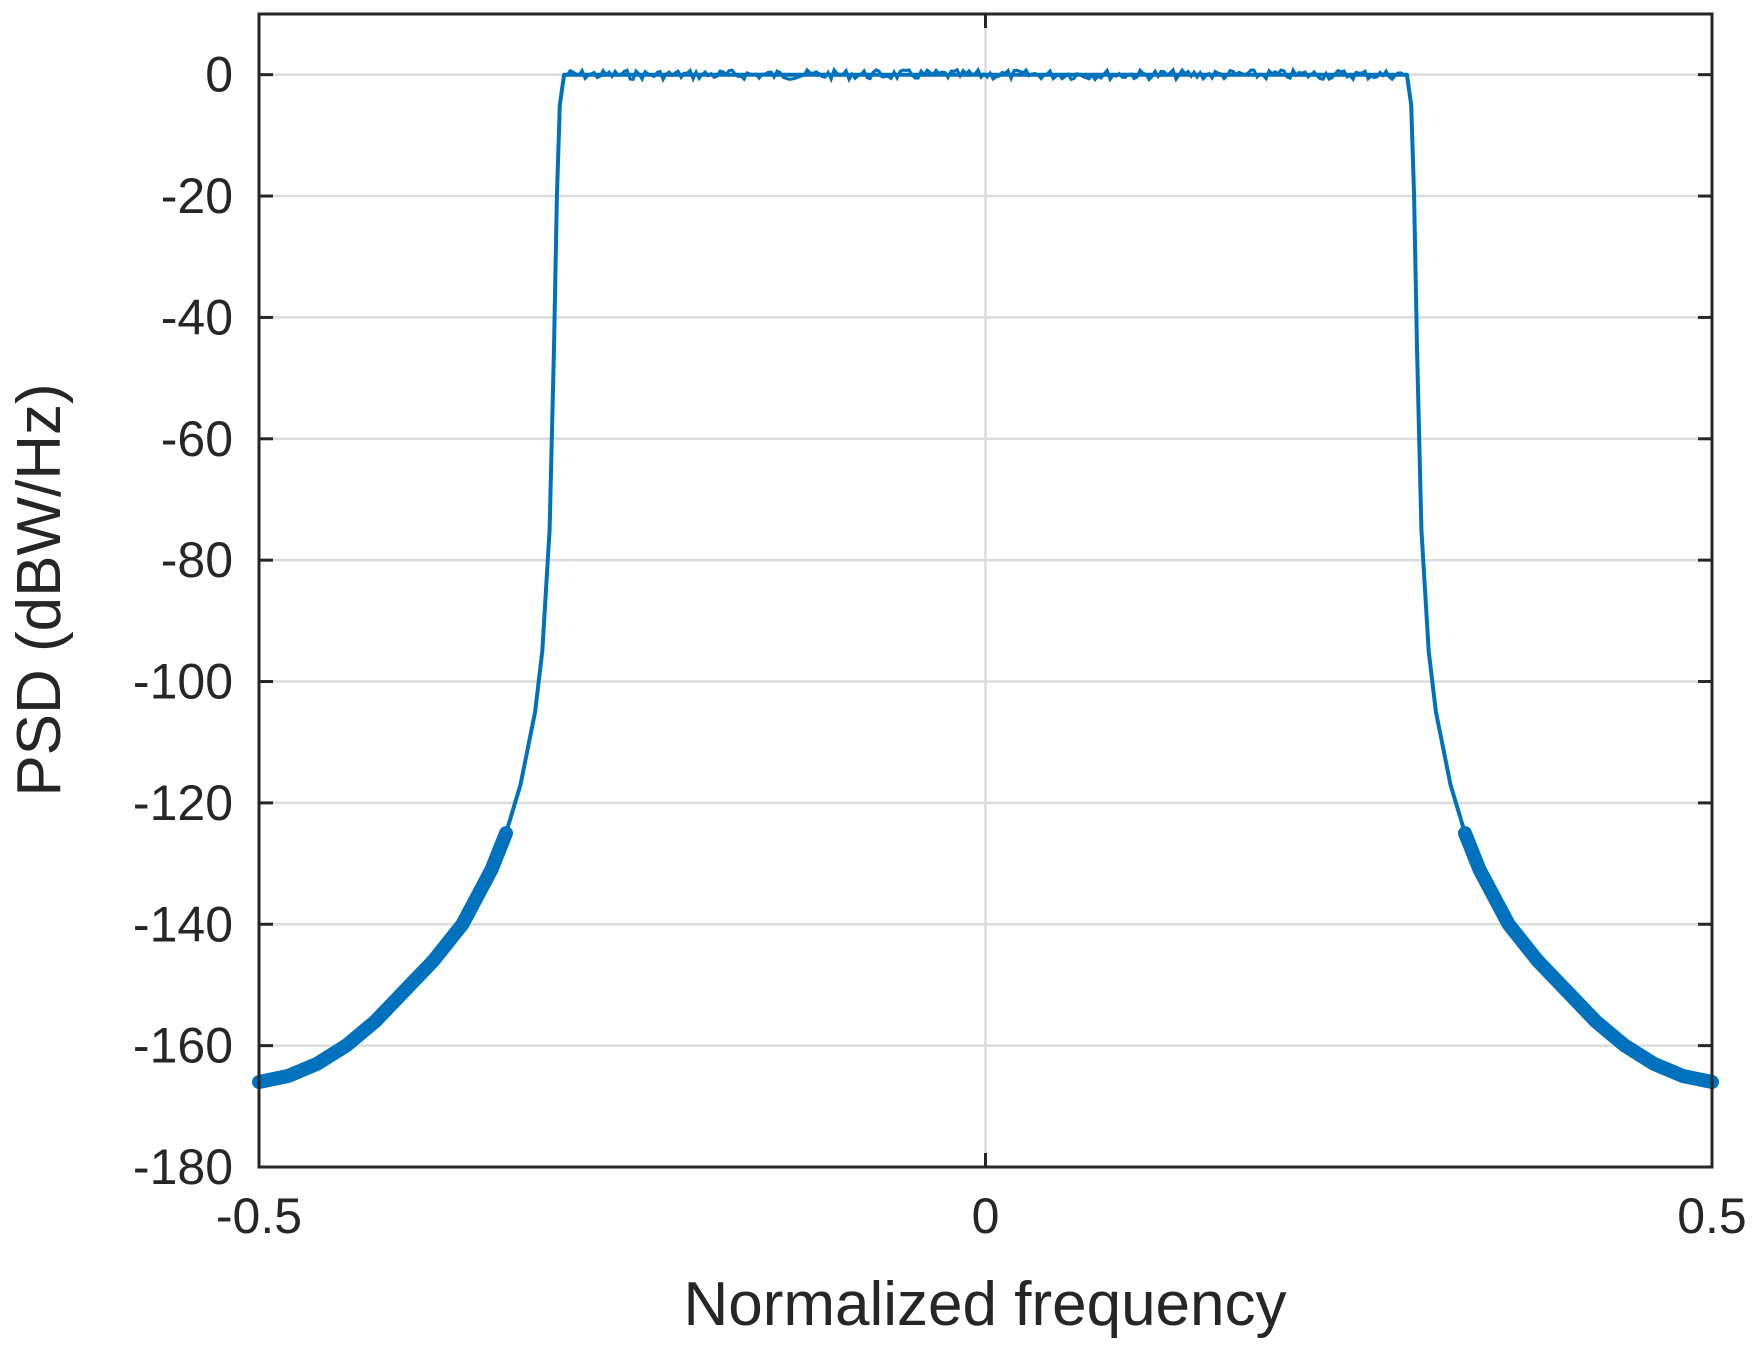  Describe the element at coordinates (984, 1304) in the screenshot. I see `x-axis-label: Normalized frequency` at that location.